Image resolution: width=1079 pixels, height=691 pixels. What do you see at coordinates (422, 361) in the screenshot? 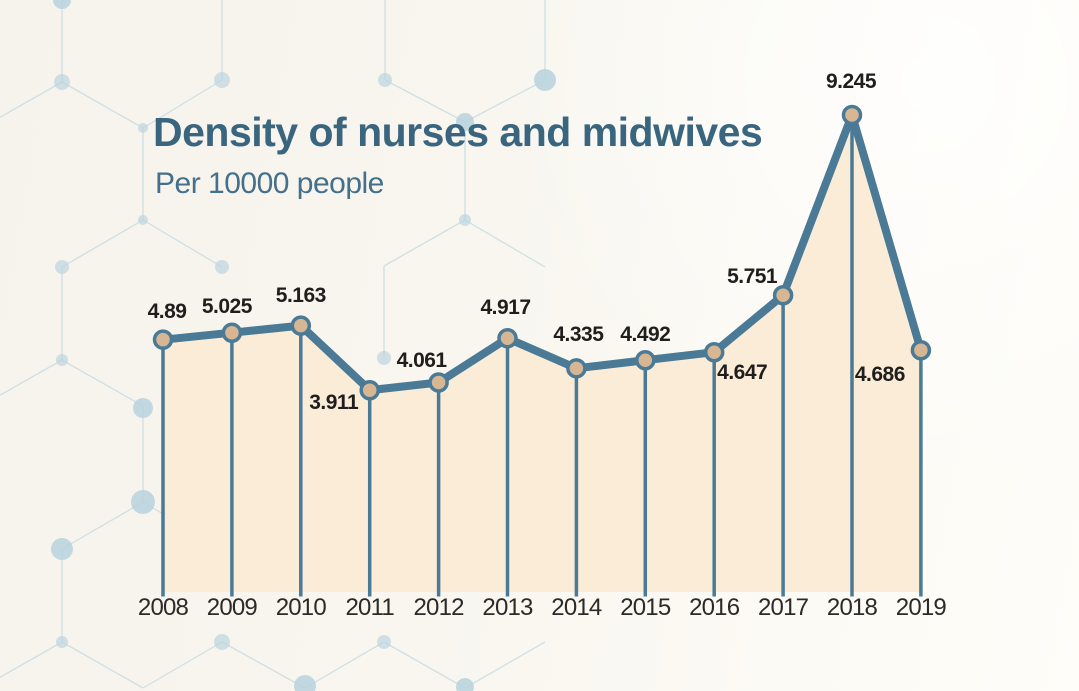
I see `value-label: 4.061` at bounding box center [422, 361].